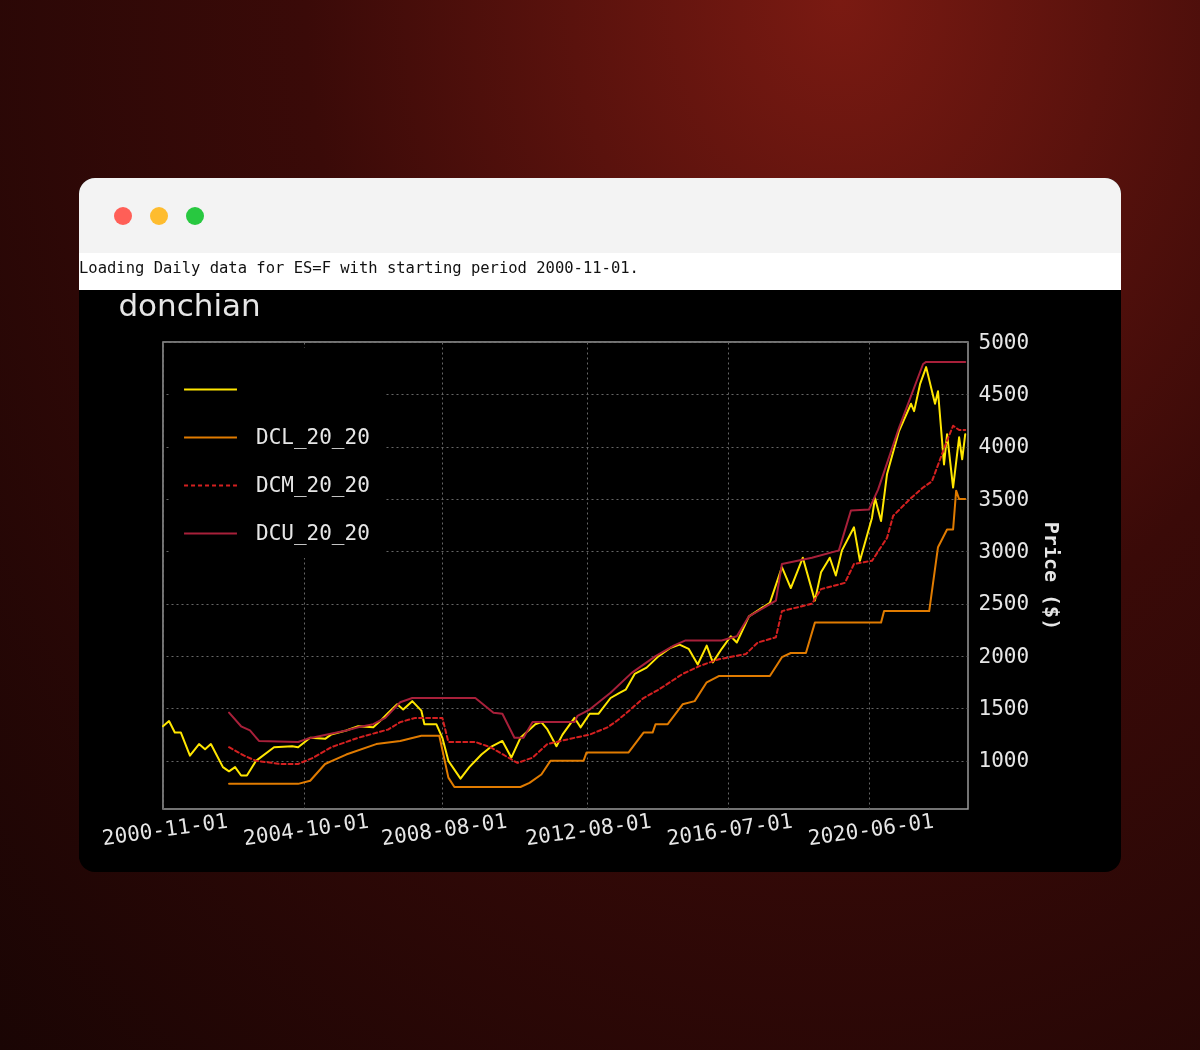  I want to click on x-tick-label: 2012-08-01, so click(588, 829).